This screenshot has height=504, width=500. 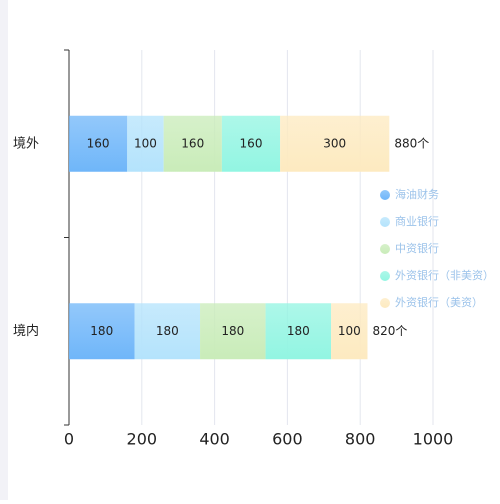 I want to click on legend-label: 外资银行（非美资）, so click(x=444, y=275).